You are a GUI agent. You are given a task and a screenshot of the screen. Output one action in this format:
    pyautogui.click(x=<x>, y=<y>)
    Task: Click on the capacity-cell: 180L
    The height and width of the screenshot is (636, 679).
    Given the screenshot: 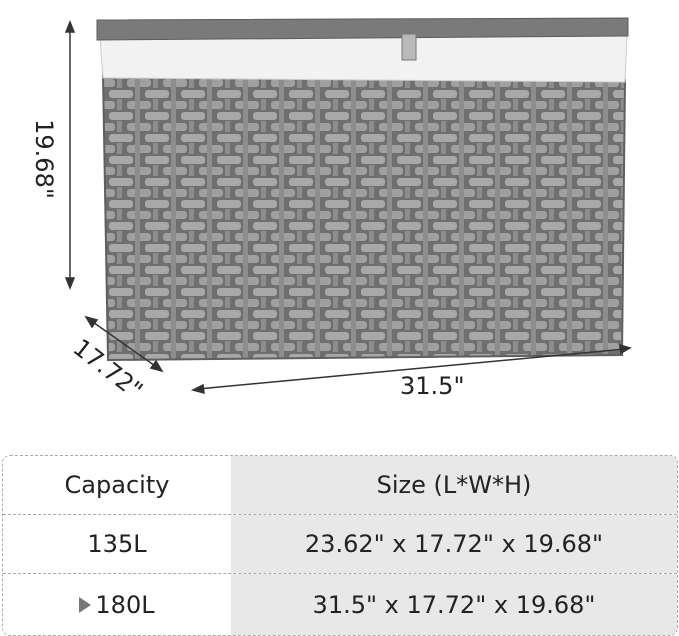 What is the action you would take?
    pyautogui.click(x=125, y=604)
    